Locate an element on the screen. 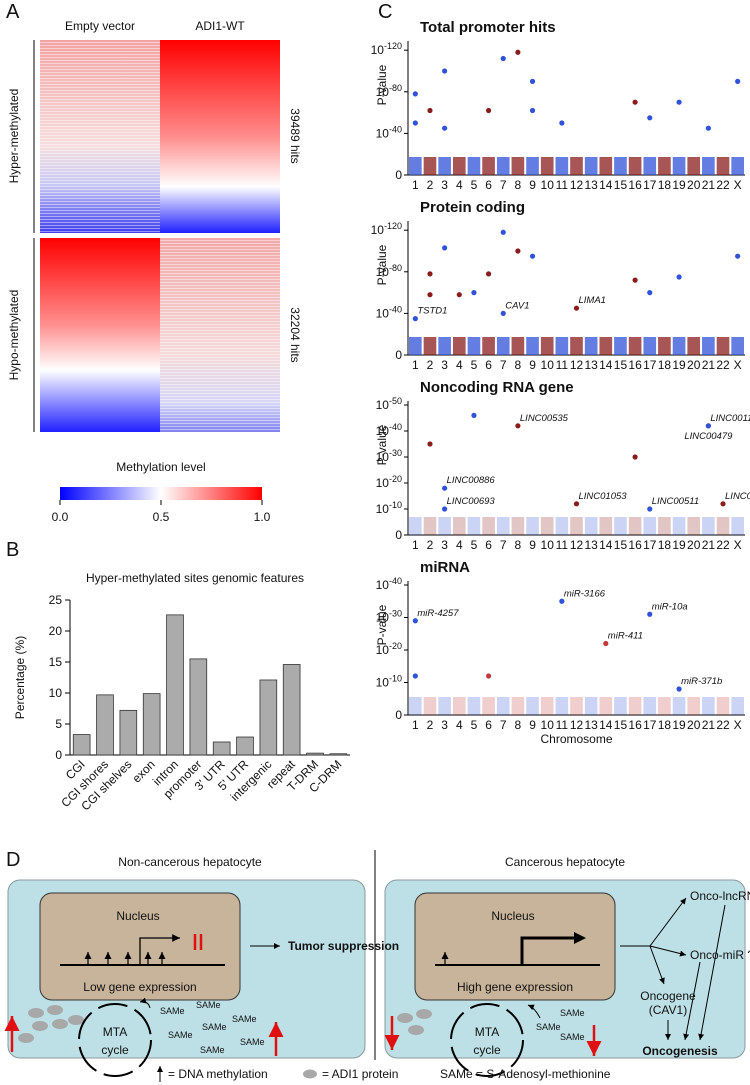  x-tick-label: 17 is located at coordinates (650, 365).